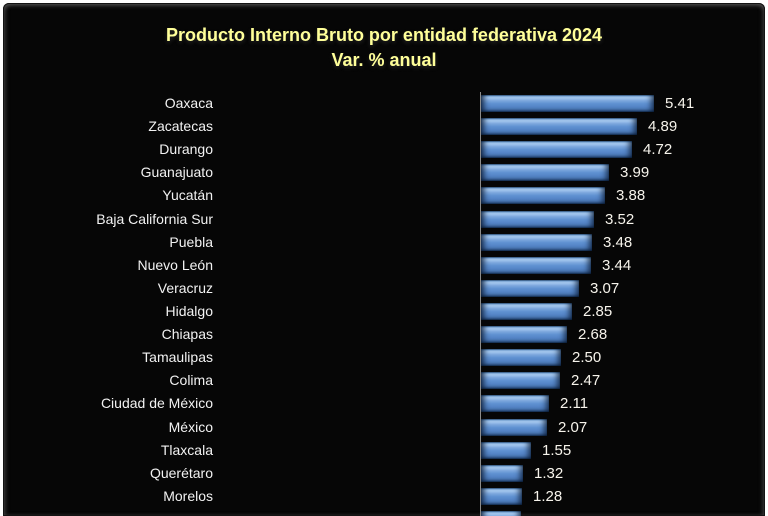 This screenshot has width=768, height=516. What do you see at coordinates (587, 358) in the screenshot?
I see `value-label: 2.50` at bounding box center [587, 358].